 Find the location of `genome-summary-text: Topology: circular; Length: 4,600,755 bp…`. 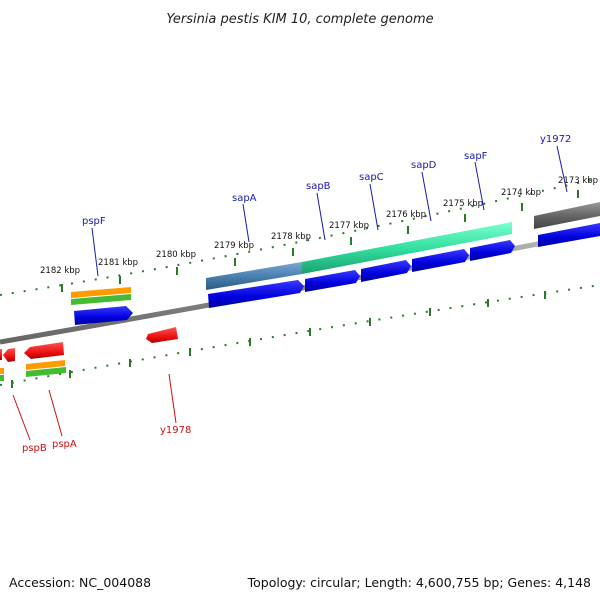

genome-summary-text: Topology: circular; Length: 4,600,755 bp… is located at coordinates (419, 582).